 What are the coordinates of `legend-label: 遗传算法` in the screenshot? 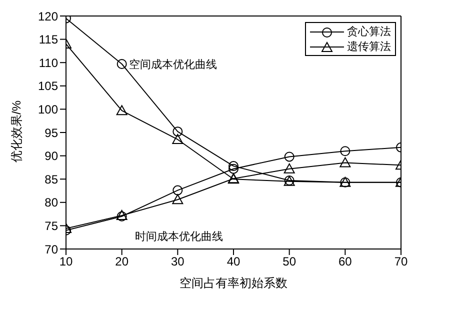 It's located at (369, 47).